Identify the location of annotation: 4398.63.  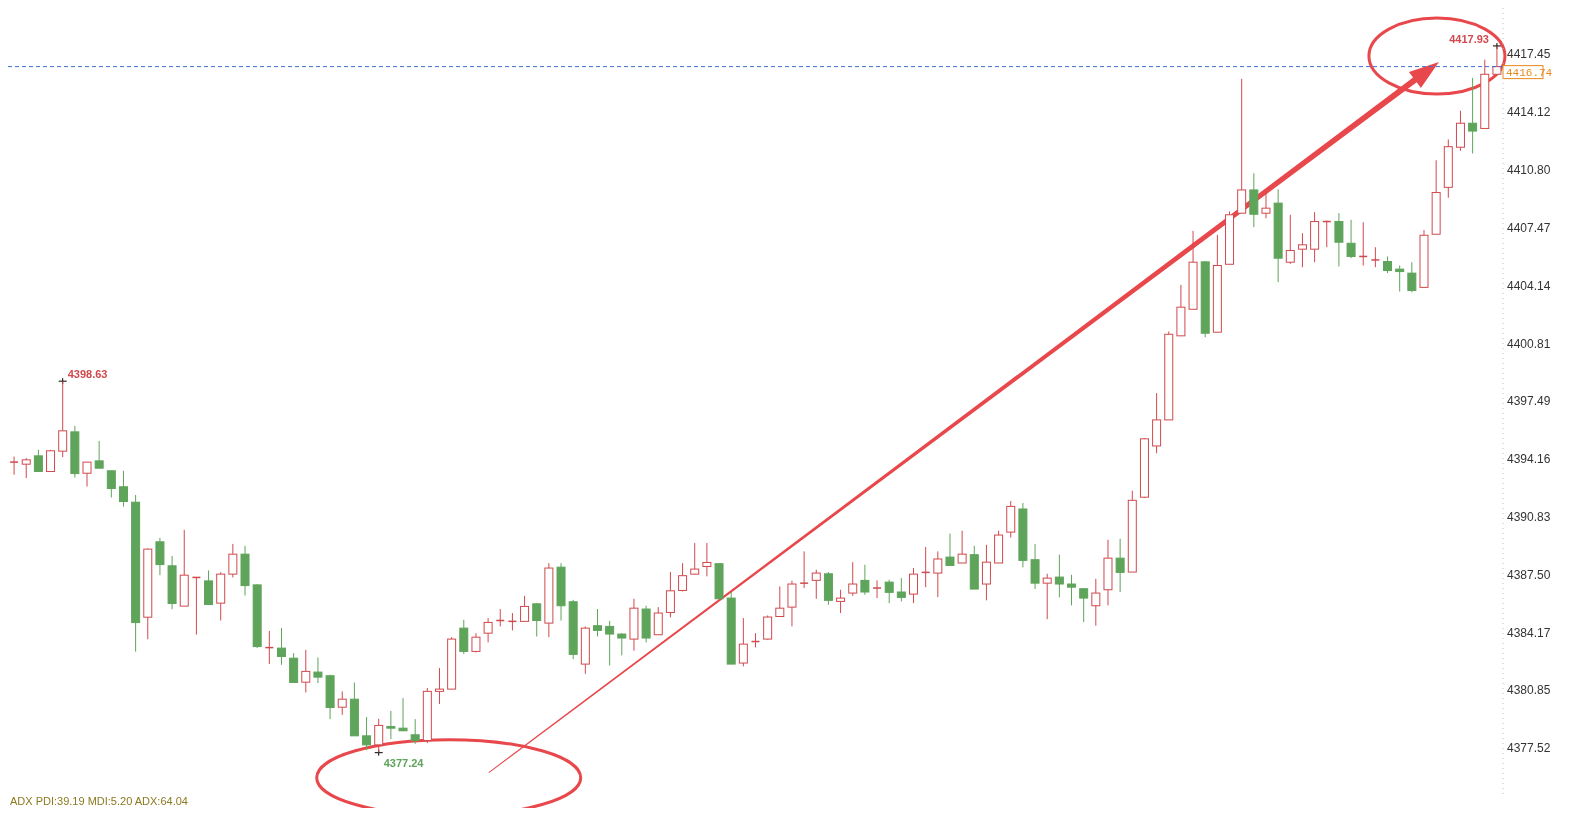
(87, 374).